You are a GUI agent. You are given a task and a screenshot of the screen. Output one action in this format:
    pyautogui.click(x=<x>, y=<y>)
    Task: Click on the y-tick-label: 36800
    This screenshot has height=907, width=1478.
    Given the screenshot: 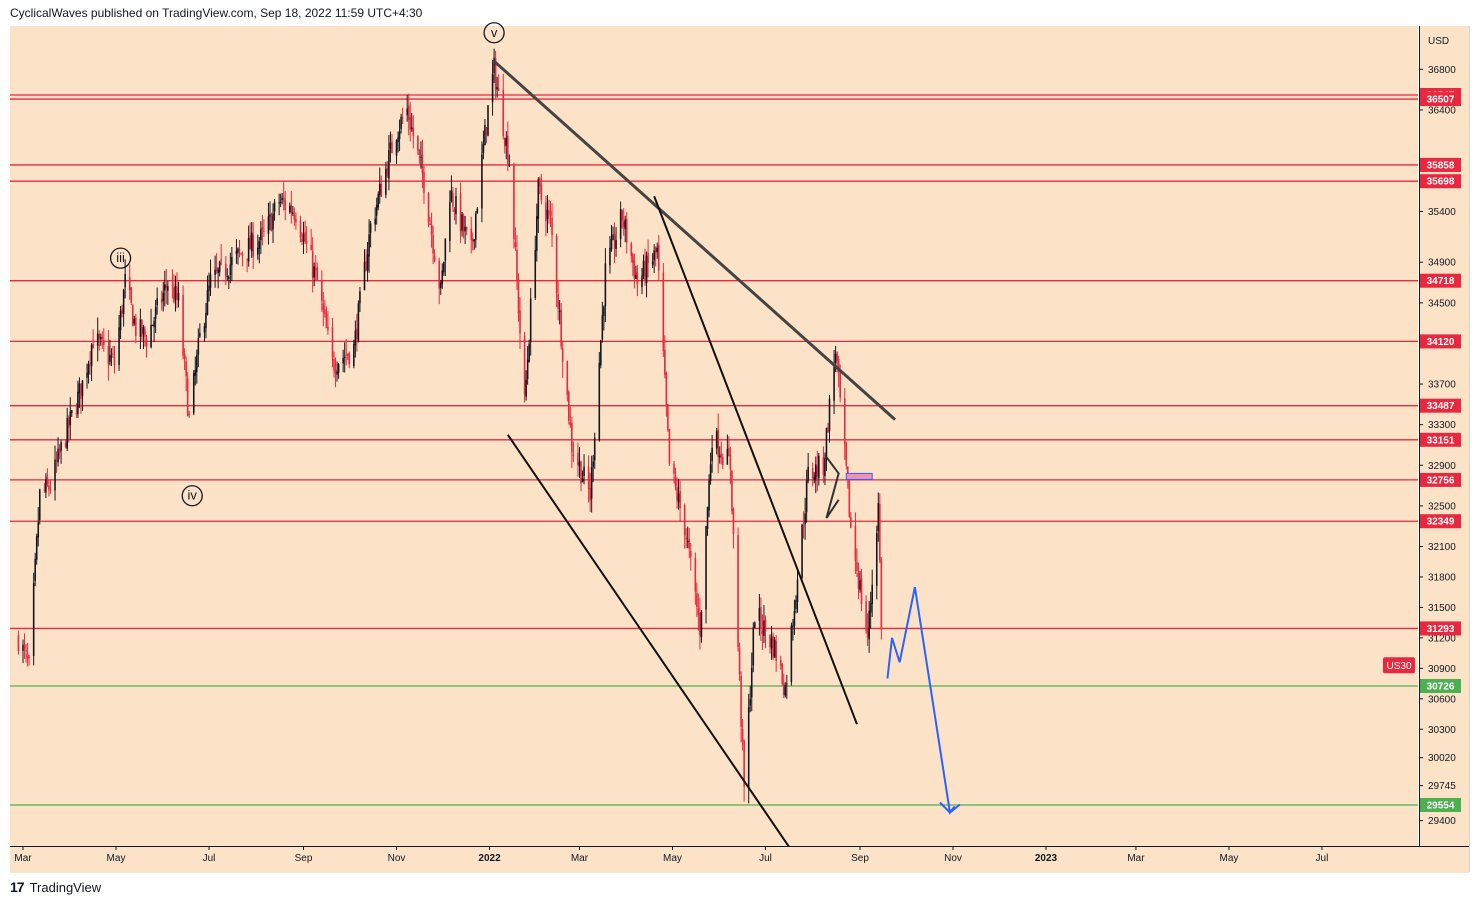 What is the action you would take?
    pyautogui.click(x=1442, y=70)
    